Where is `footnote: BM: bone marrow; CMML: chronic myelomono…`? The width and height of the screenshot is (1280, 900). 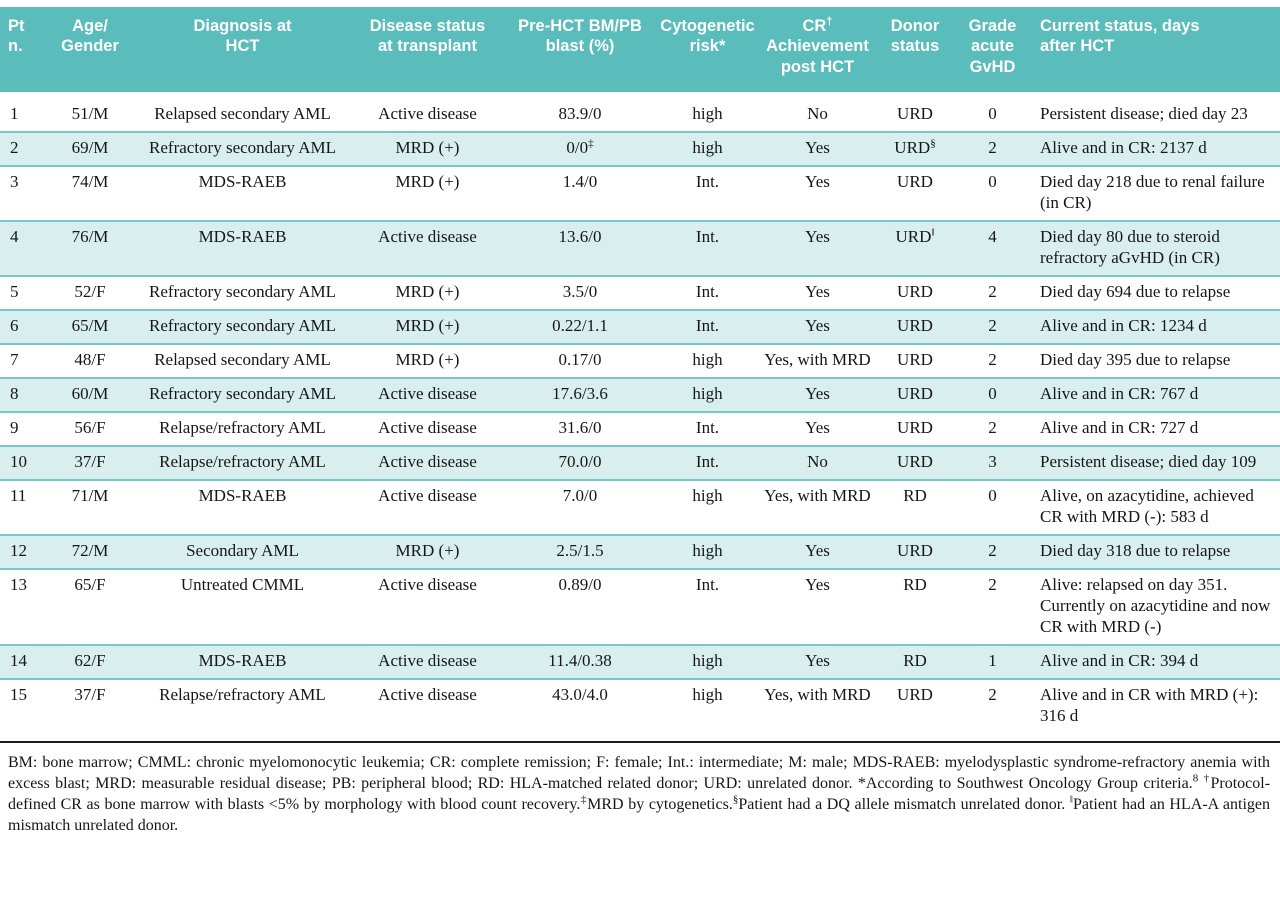 footnote: BM: bone marrow; CMML: chronic myelomono… is located at coordinates (639, 794).